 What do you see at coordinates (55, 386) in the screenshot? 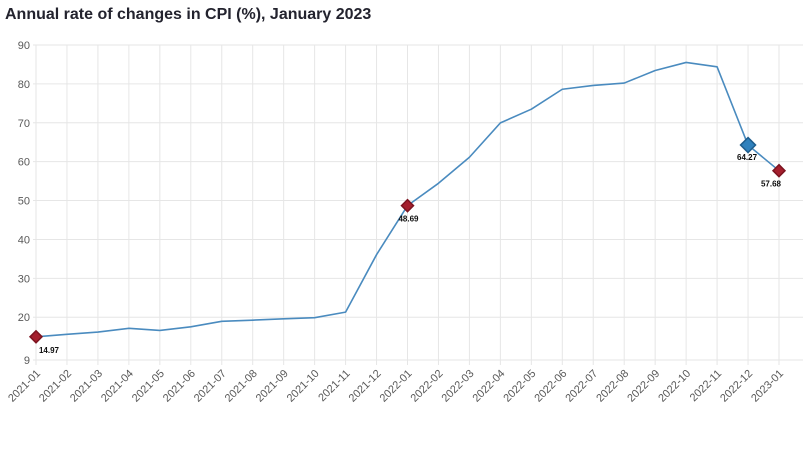
I see `x-tick-label: 2021-02` at bounding box center [55, 386].